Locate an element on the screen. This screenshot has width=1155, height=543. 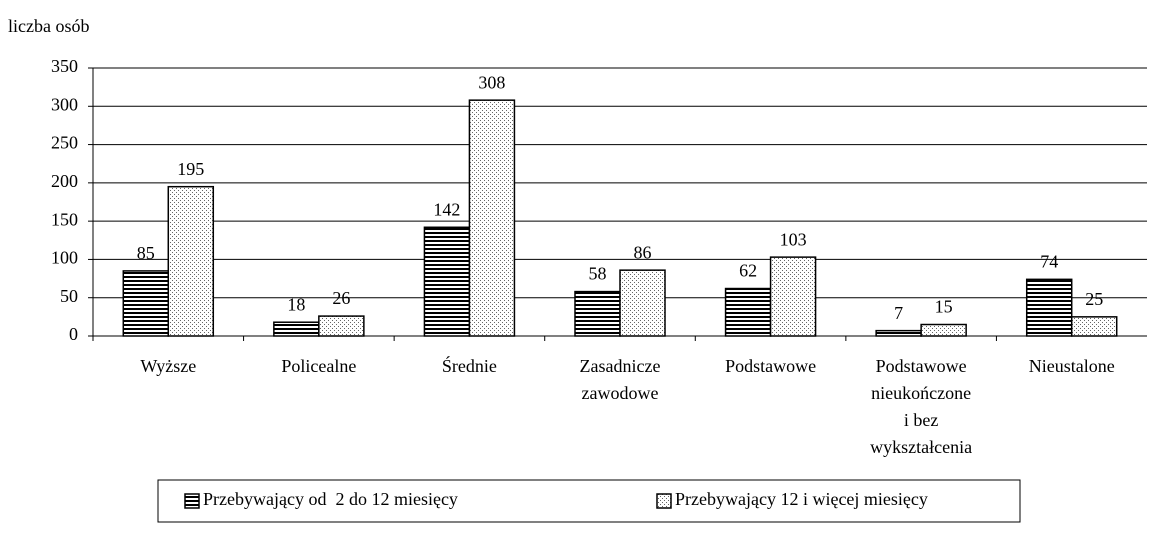
value-label: 7 is located at coordinates (898, 313).